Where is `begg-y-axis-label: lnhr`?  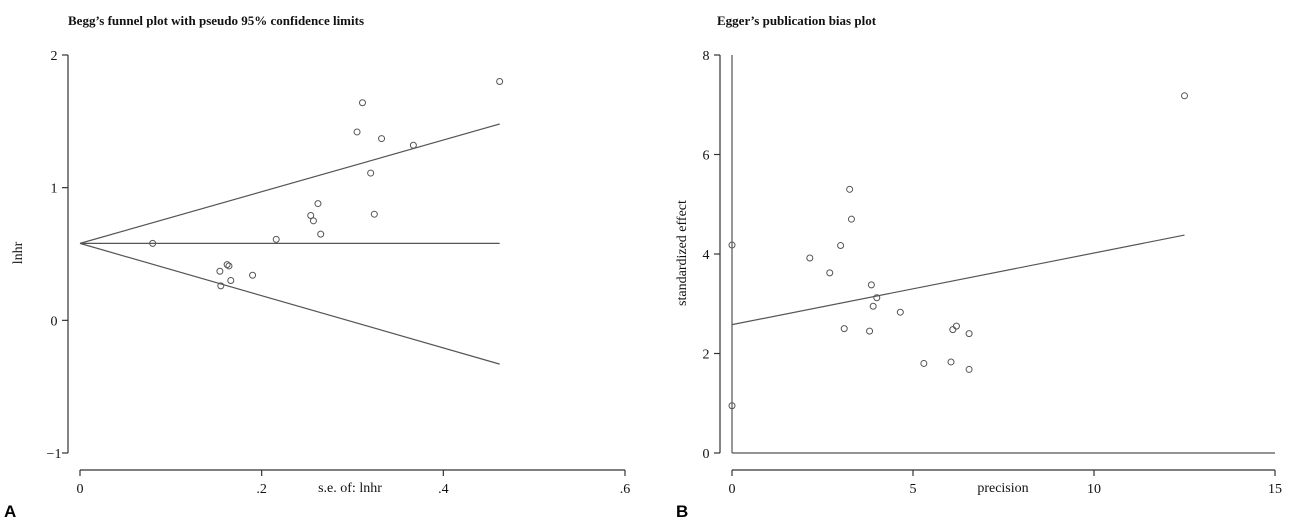 begg-y-axis-label: lnhr is located at coordinates (18, 252).